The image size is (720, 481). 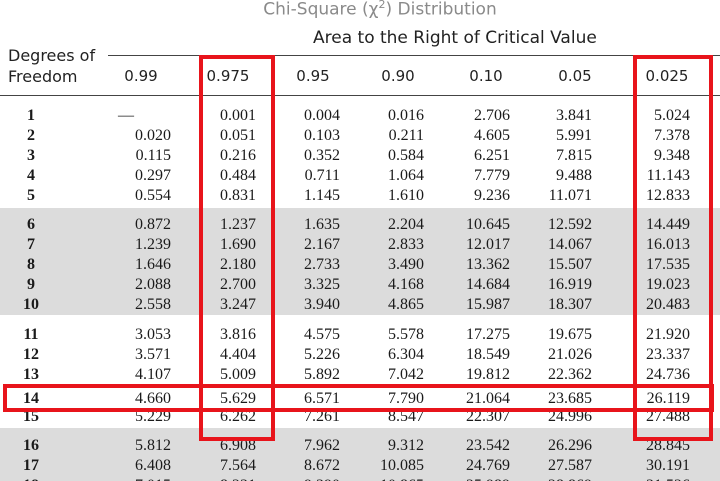 What do you see at coordinates (406, 354) in the screenshot?
I see `table-cell: 6.304` at bounding box center [406, 354].